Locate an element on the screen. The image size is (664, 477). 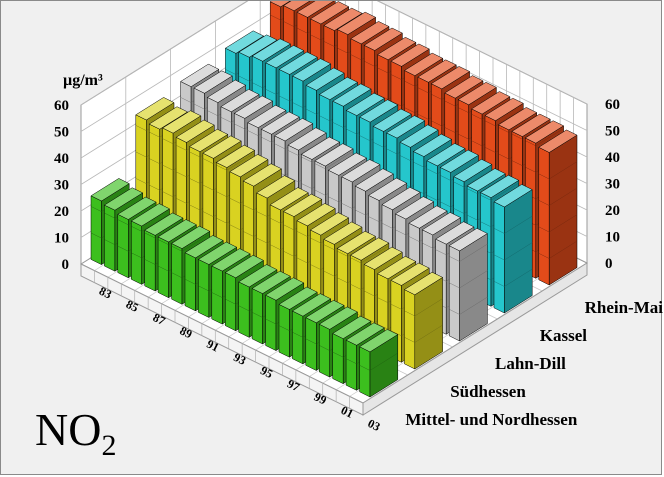
x-tick-label: 87 is located at coordinates (159, 319).